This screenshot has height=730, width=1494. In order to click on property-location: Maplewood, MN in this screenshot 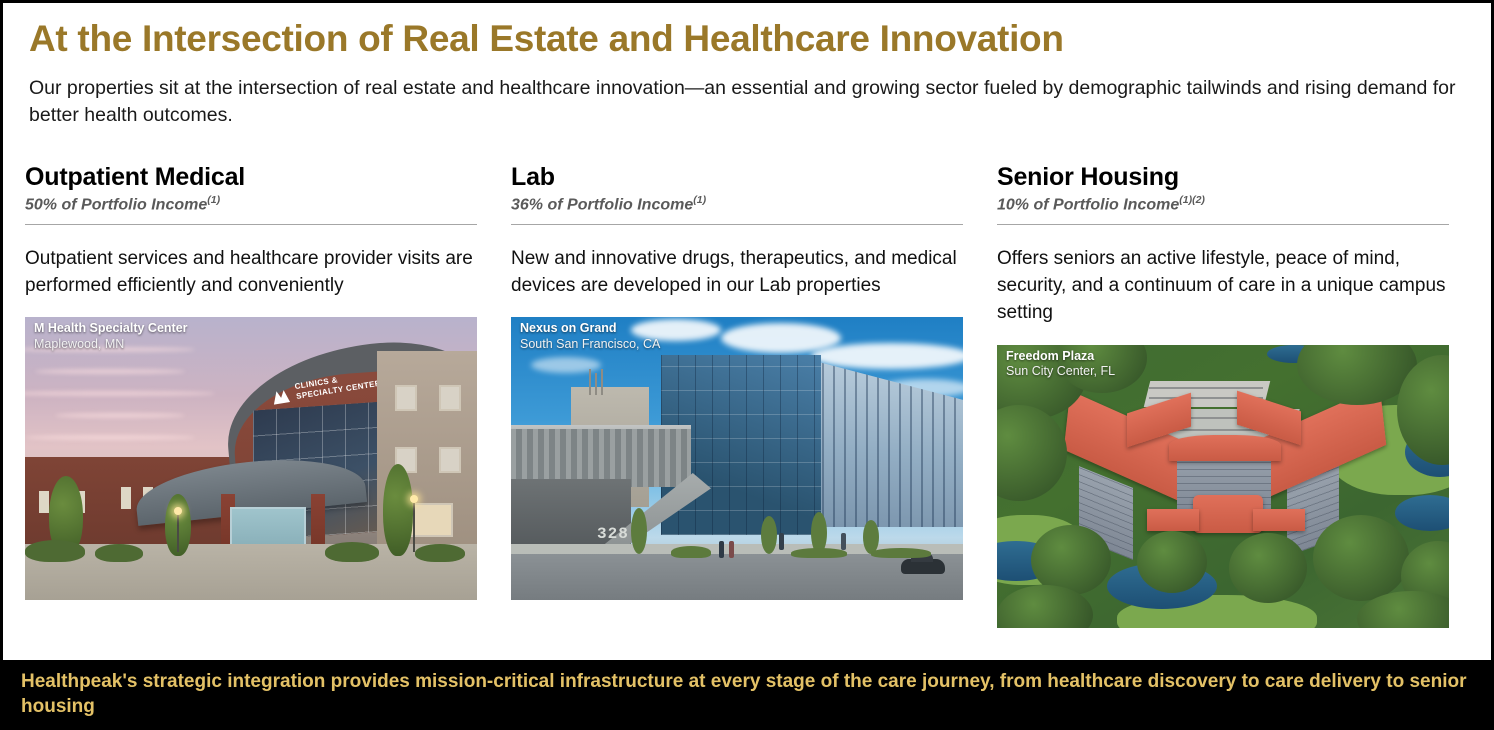, I will do `click(79, 343)`.